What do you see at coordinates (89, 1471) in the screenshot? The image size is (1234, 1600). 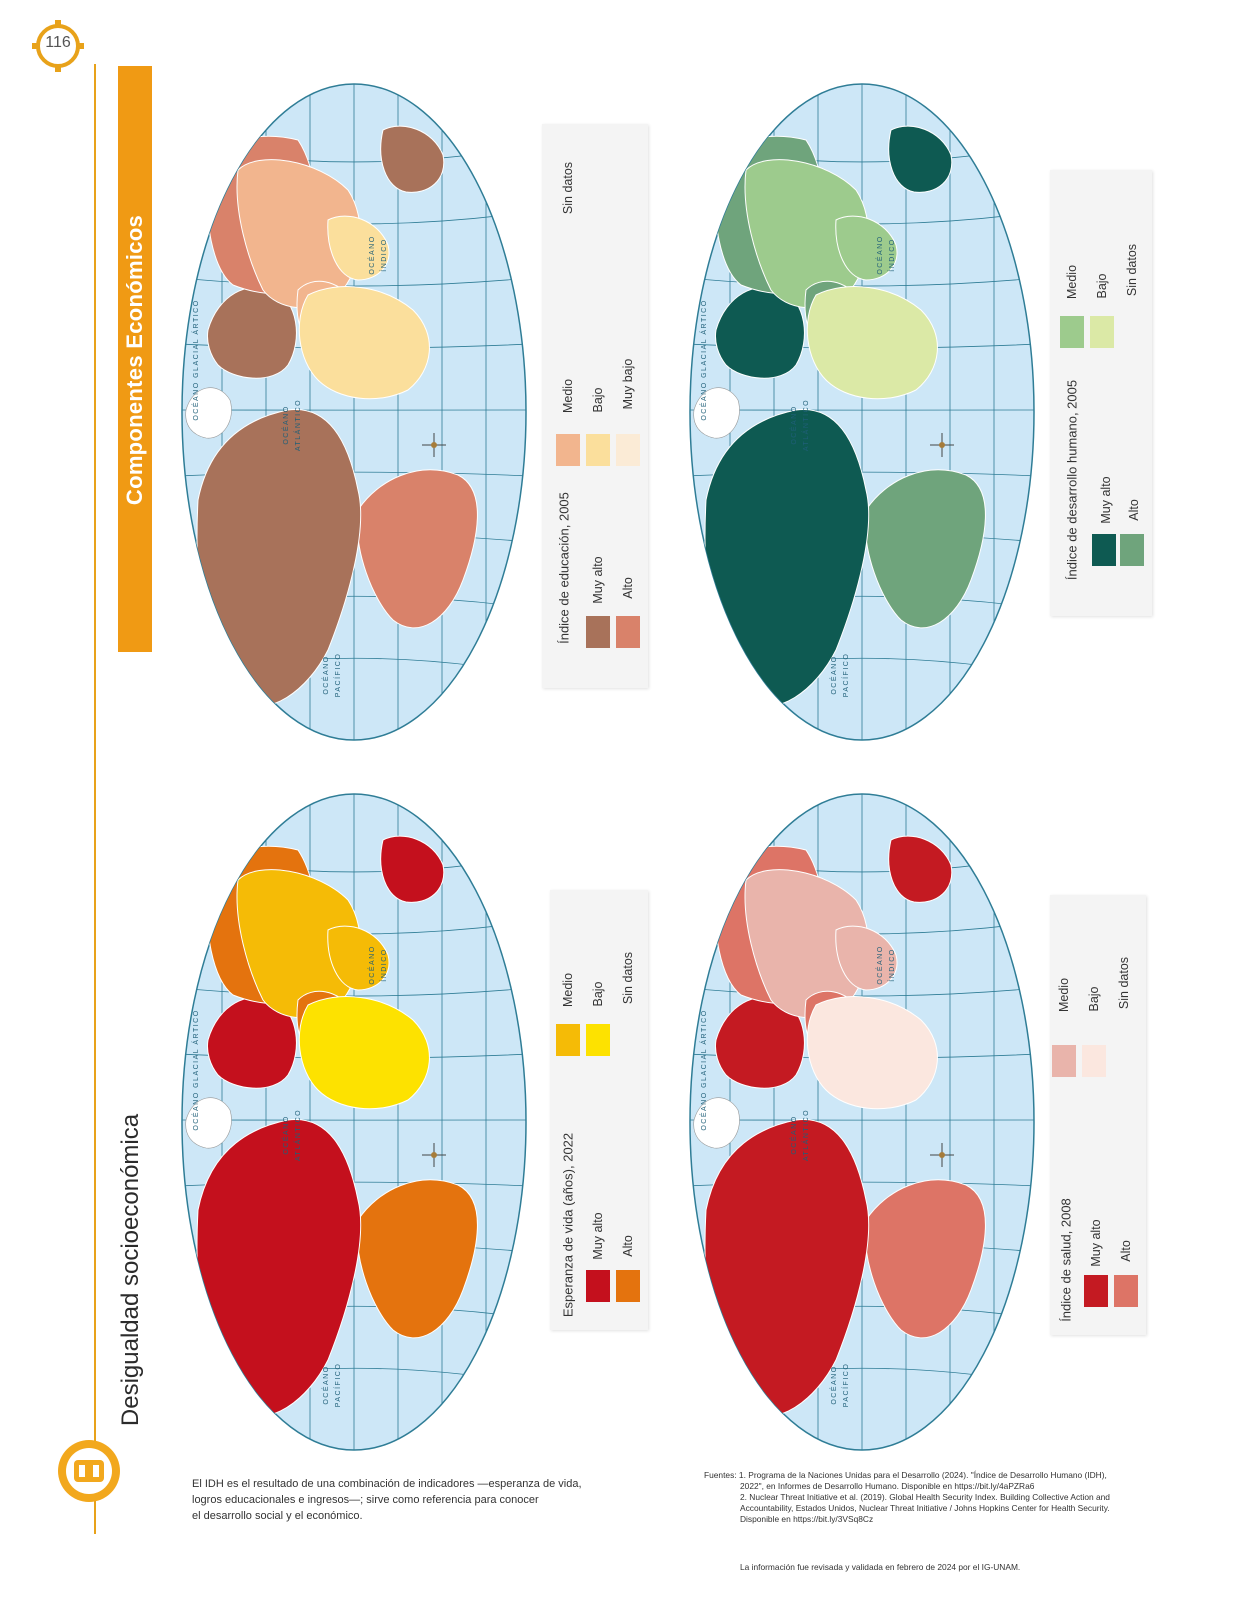 I see `chapter-logo-icon` at bounding box center [89, 1471].